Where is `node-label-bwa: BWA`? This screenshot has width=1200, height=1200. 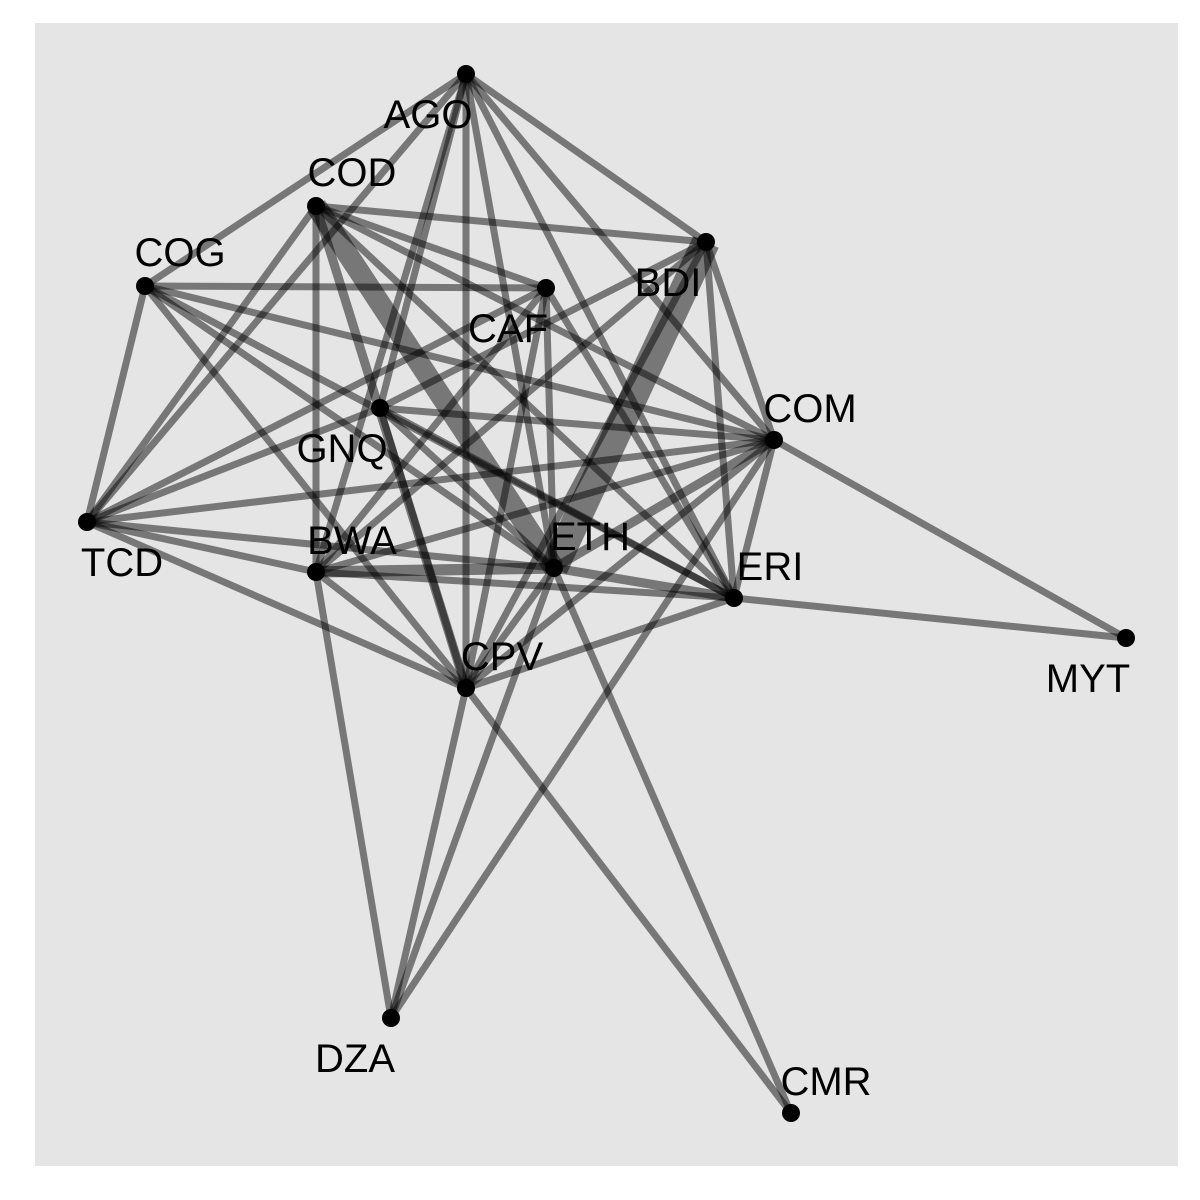 node-label-bwa: BWA is located at coordinates (352, 541).